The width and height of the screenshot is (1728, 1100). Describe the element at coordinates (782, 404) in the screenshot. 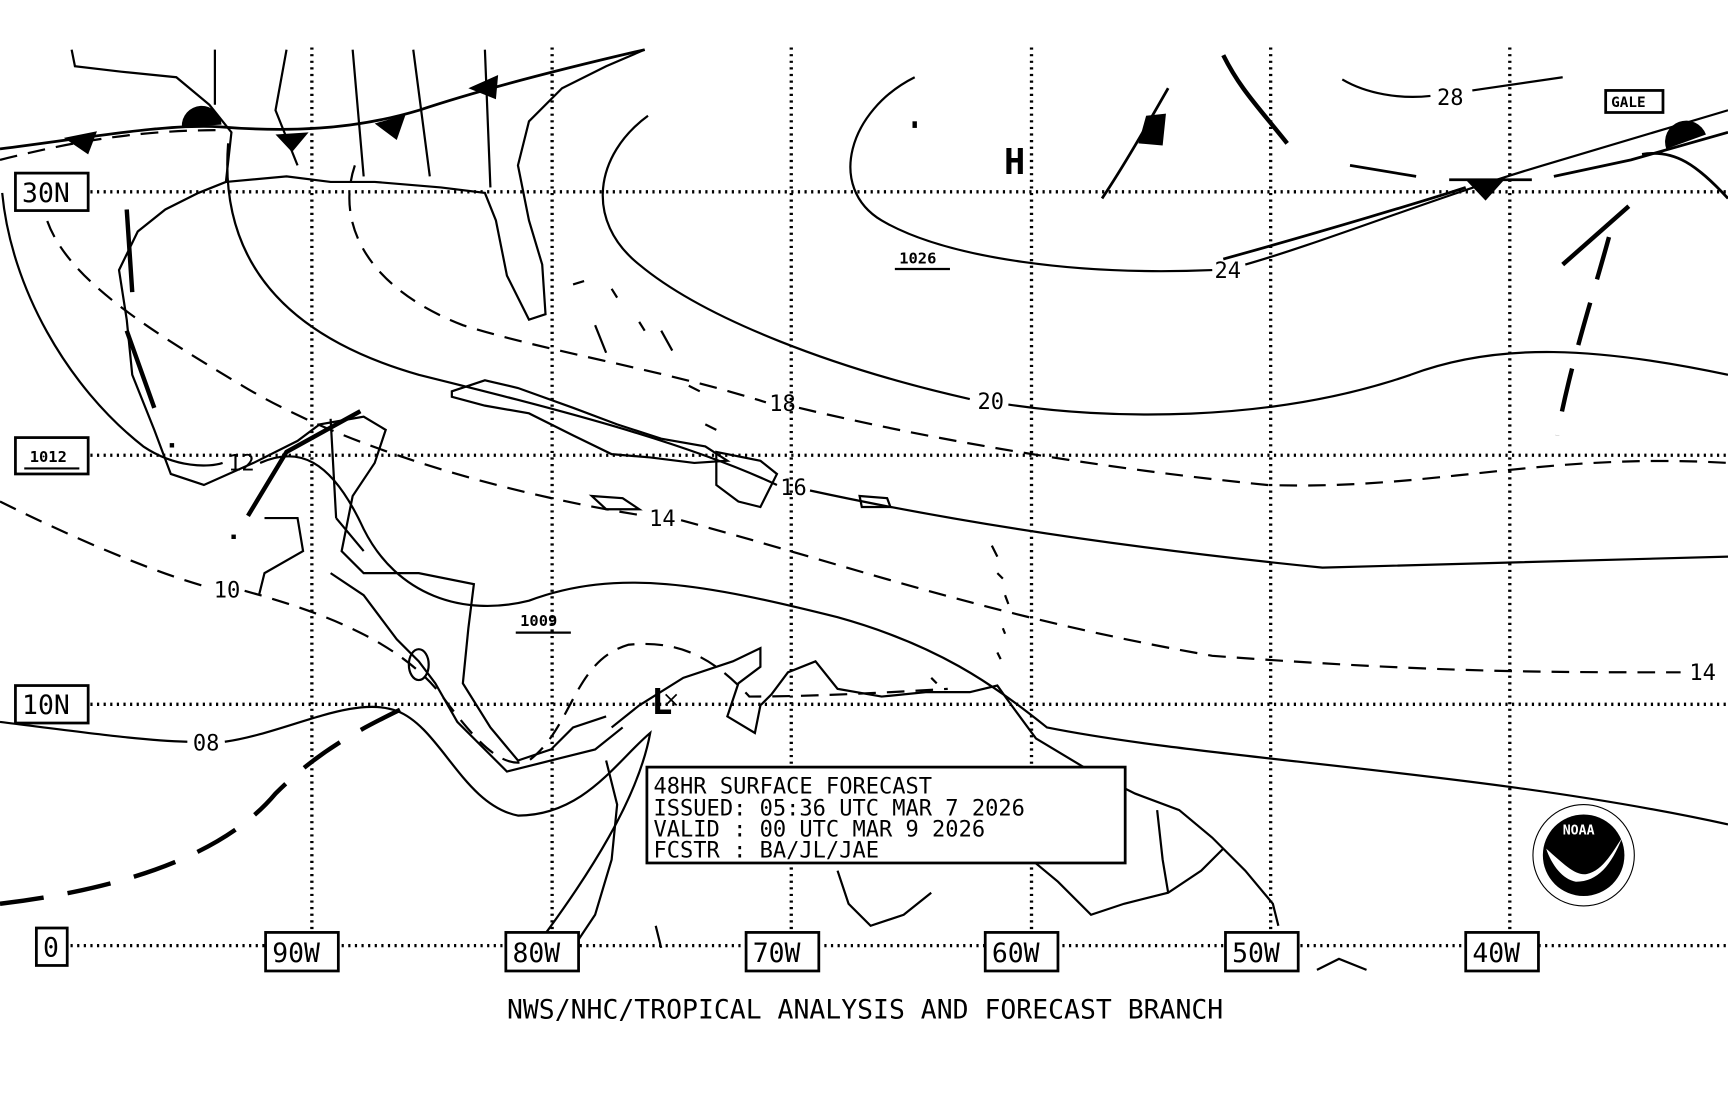

I see `isobar-label: 18` at that location.